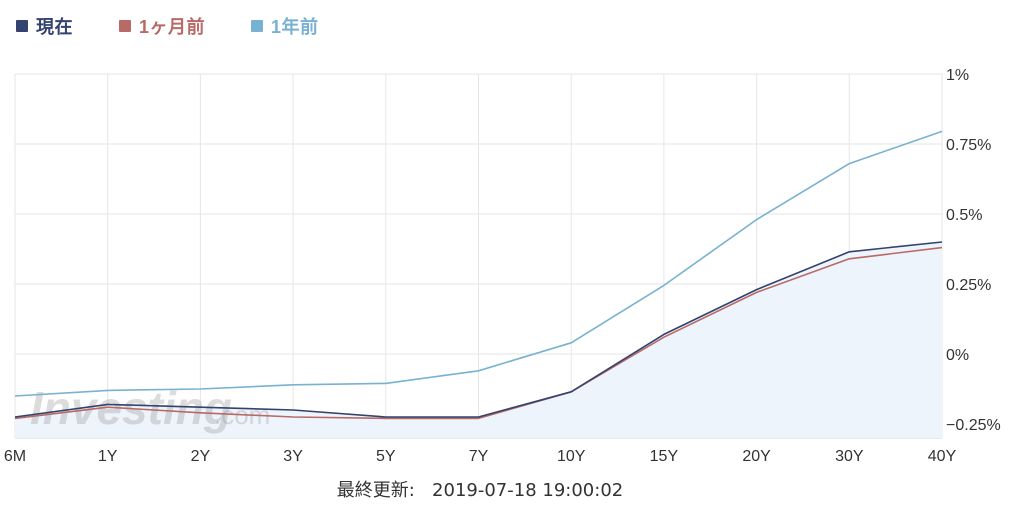  Describe the element at coordinates (386, 456) in the screenshot. I see `x-tick-label: 5Y` at that location.